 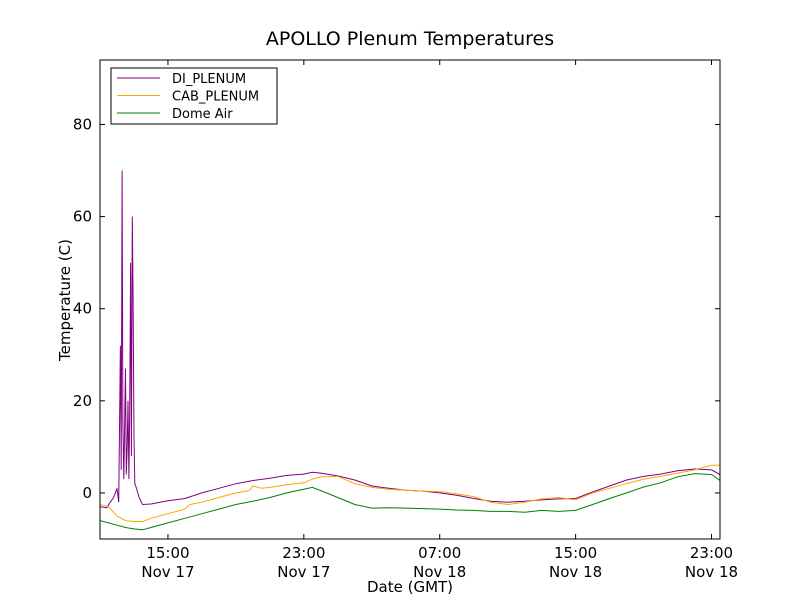 What do you see at coordinates (410, 493) in the screenshot?
I see `series-line-cab-plenum` at bounding box center [410, 493].